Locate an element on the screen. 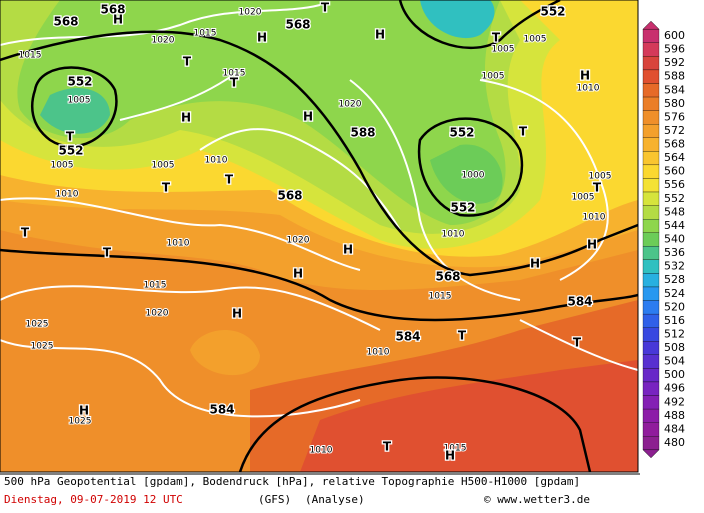  colorbar-label: 524 is located at coordinates (674, 293).